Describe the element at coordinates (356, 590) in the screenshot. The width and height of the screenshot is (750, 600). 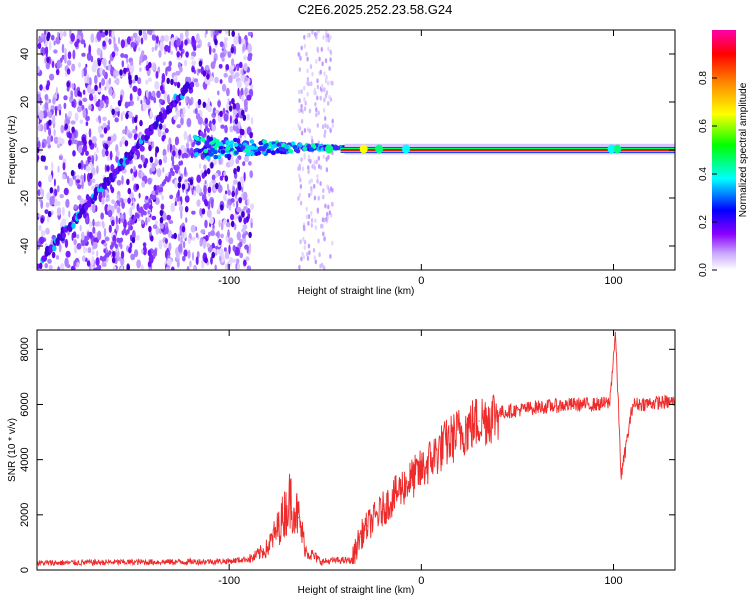
I see `snr-xlabel: Height of straight line (km)` at that location.